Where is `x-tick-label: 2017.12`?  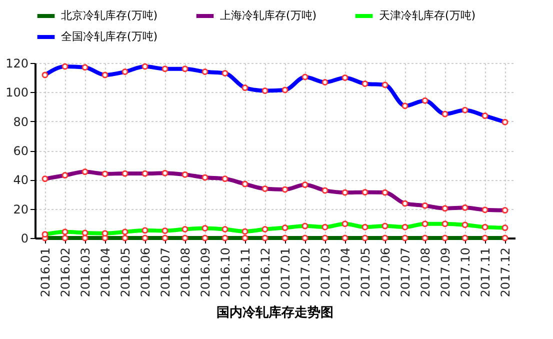
x-tick-label: 2017.12 is located at coordinates (505, 273).